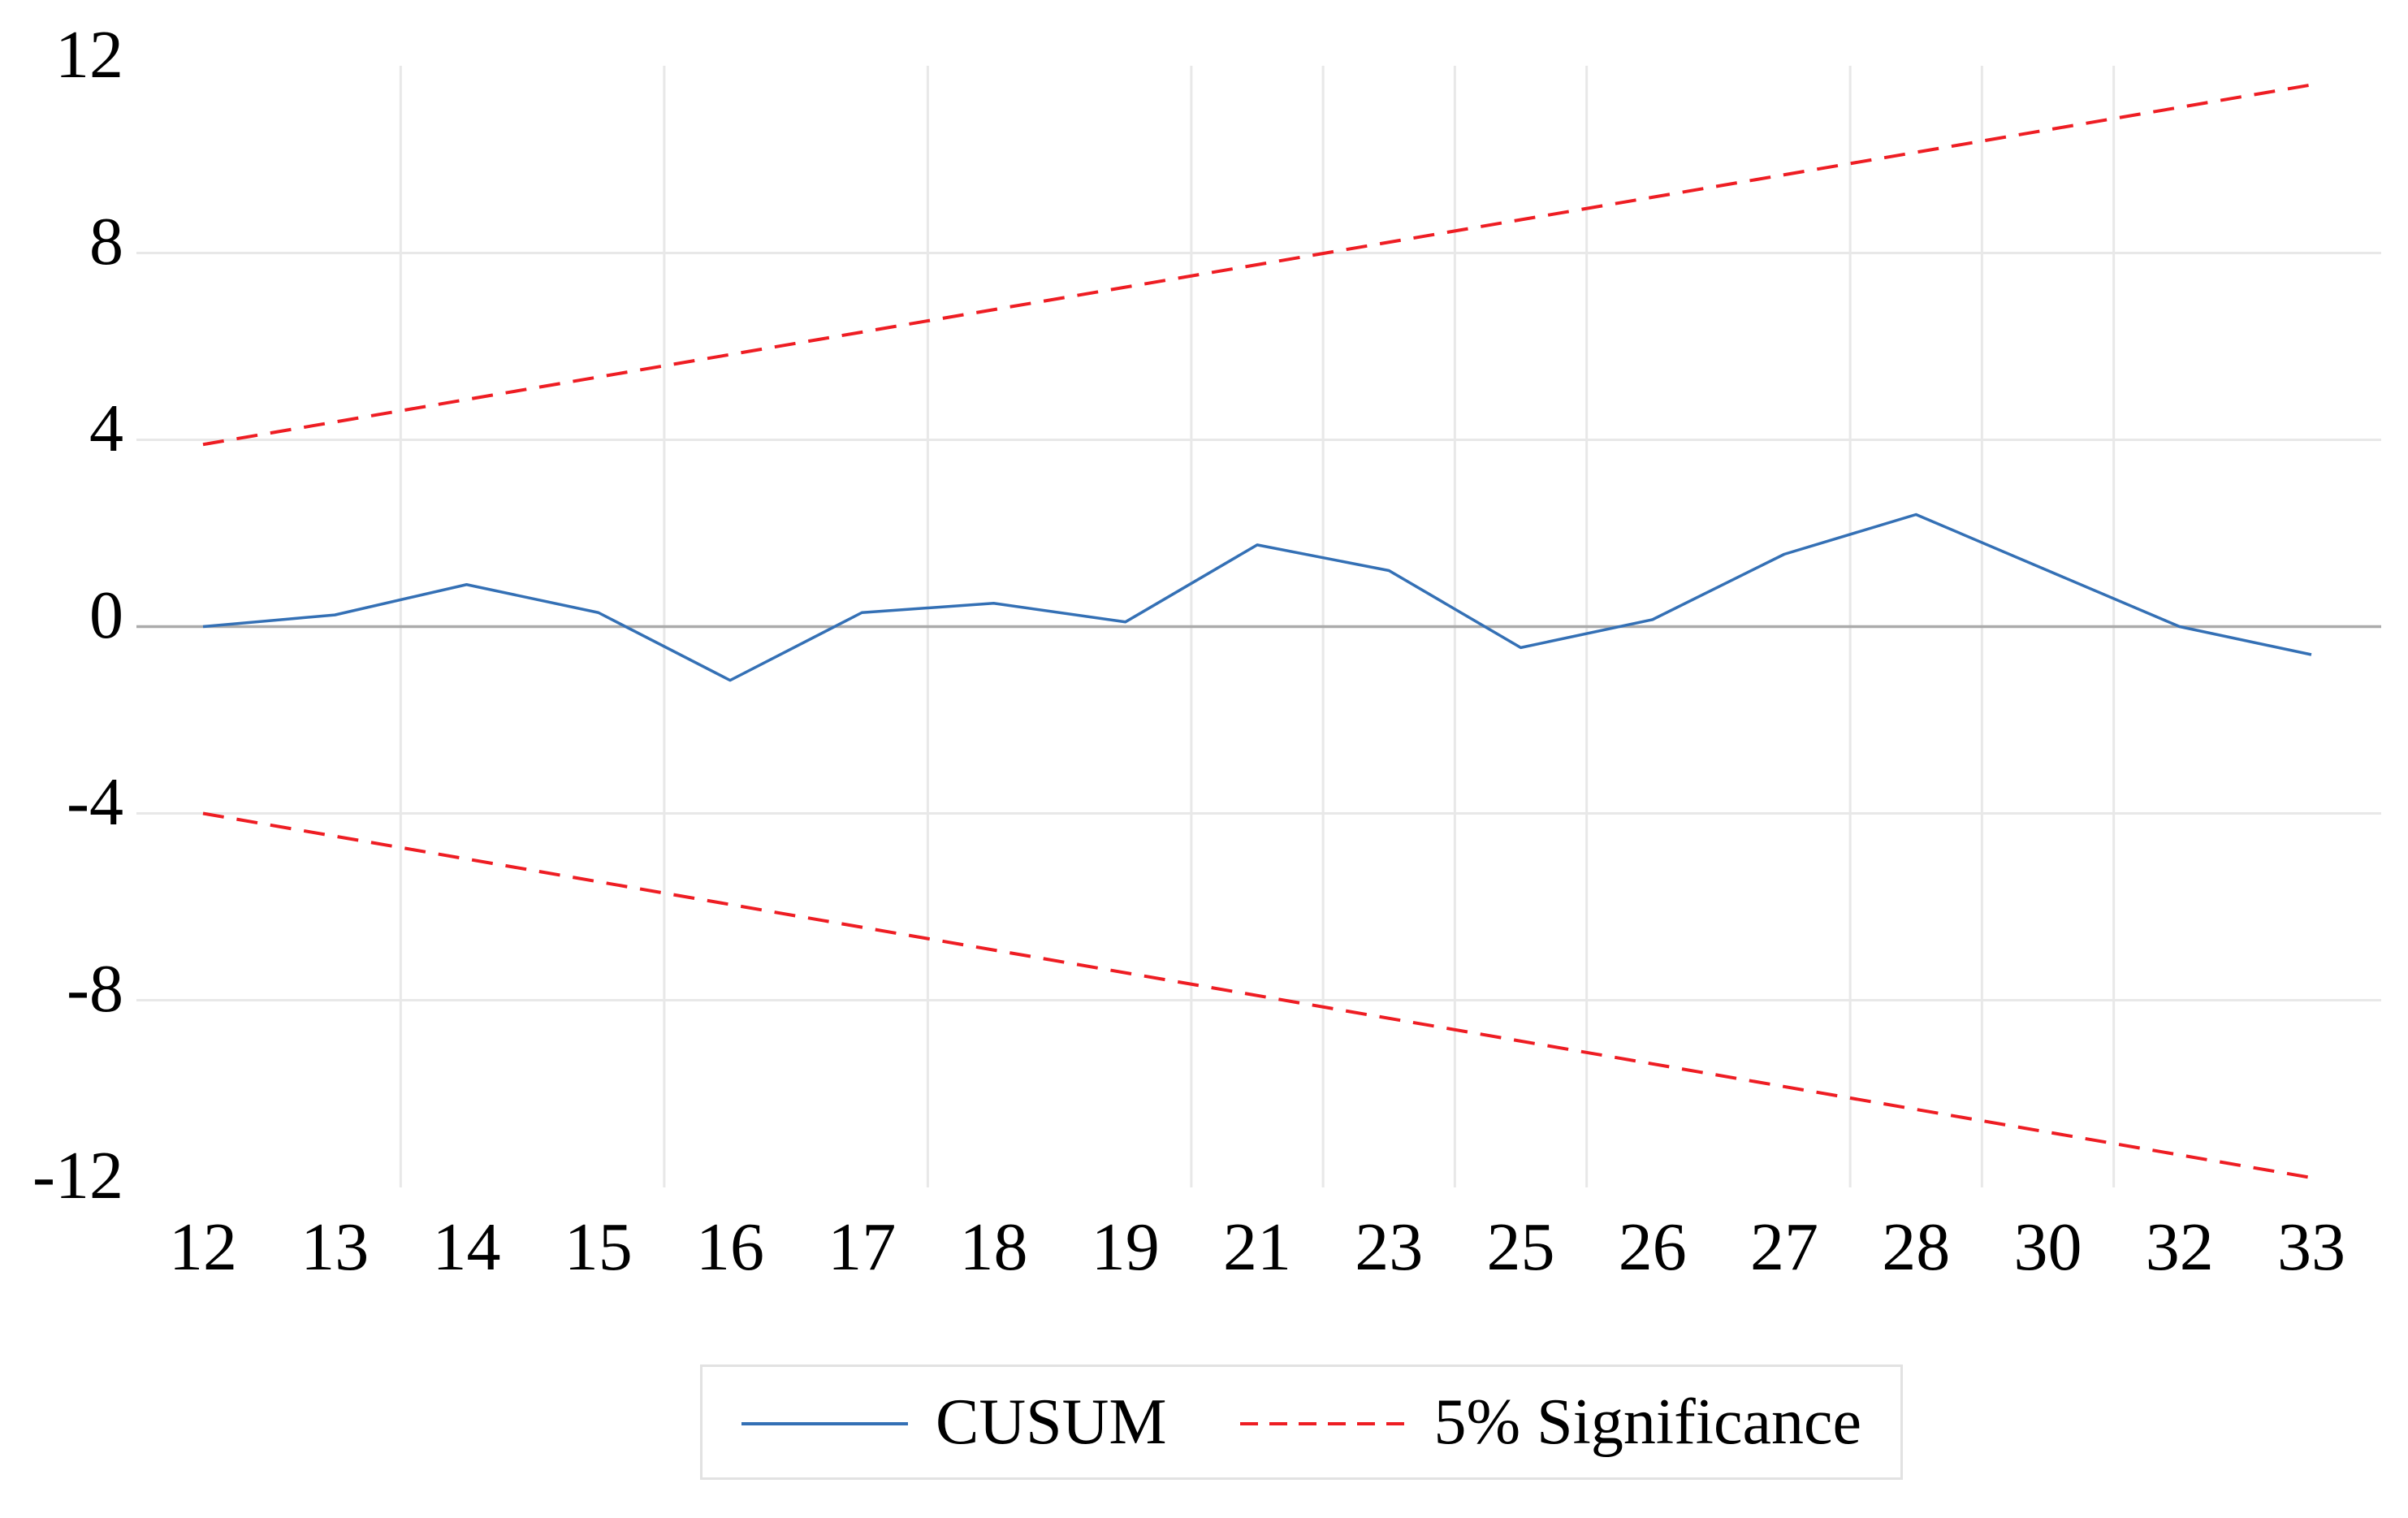 Image resolution: width=2408 pixels, height=1518 pixels. Describe the element at coordinates (95, 801) in the screenshot. I see `y-axis-tick-label: -4` at that location.